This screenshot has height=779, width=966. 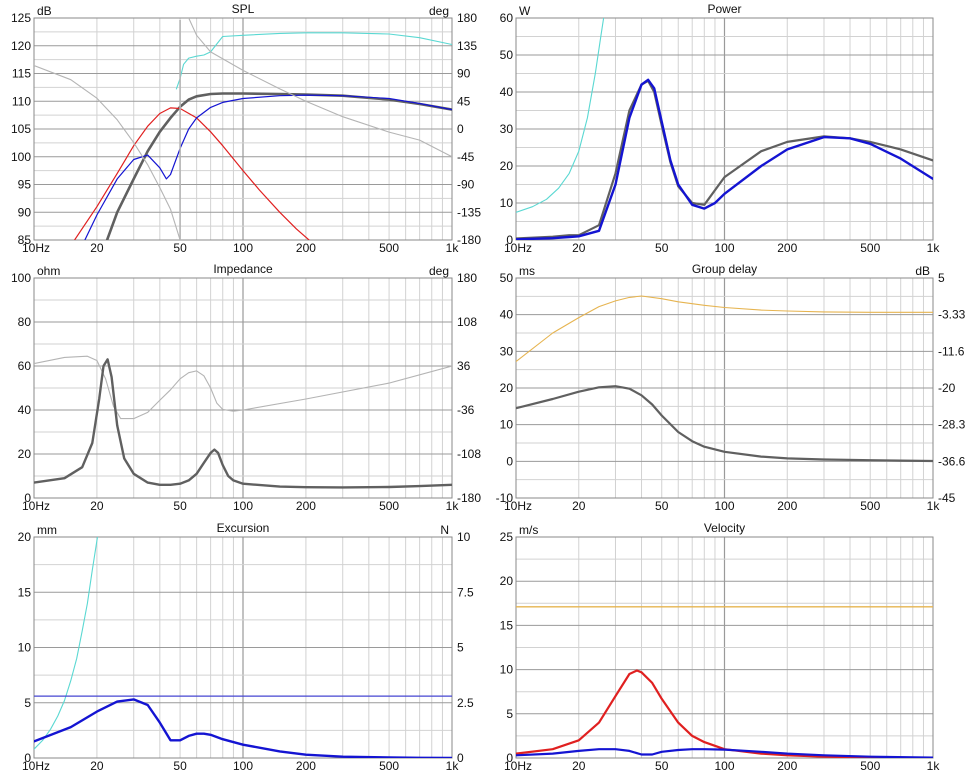 I want to click on chart-velocity: Velocity m/s 0 5 10 15 20 25 10Hz 20 50 100 200 500 1k, so click(x=720, y=647).